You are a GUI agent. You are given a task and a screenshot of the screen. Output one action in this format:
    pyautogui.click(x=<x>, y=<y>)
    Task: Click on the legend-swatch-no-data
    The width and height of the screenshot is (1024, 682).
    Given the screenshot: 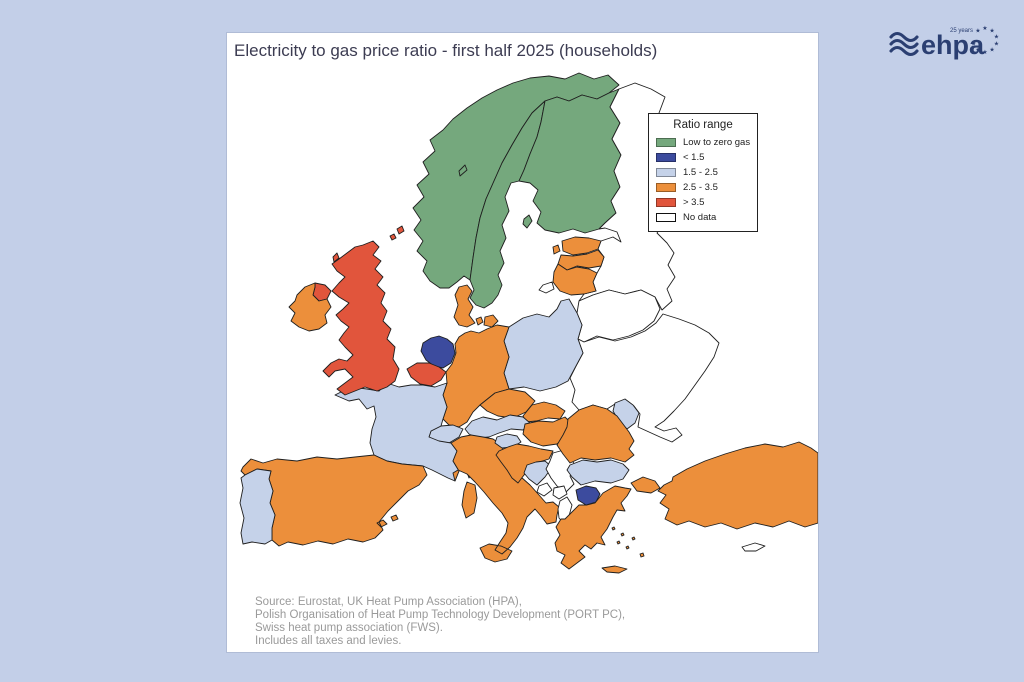 What is the action you would take?
    pyautogui.click(x=666, y=217)
    